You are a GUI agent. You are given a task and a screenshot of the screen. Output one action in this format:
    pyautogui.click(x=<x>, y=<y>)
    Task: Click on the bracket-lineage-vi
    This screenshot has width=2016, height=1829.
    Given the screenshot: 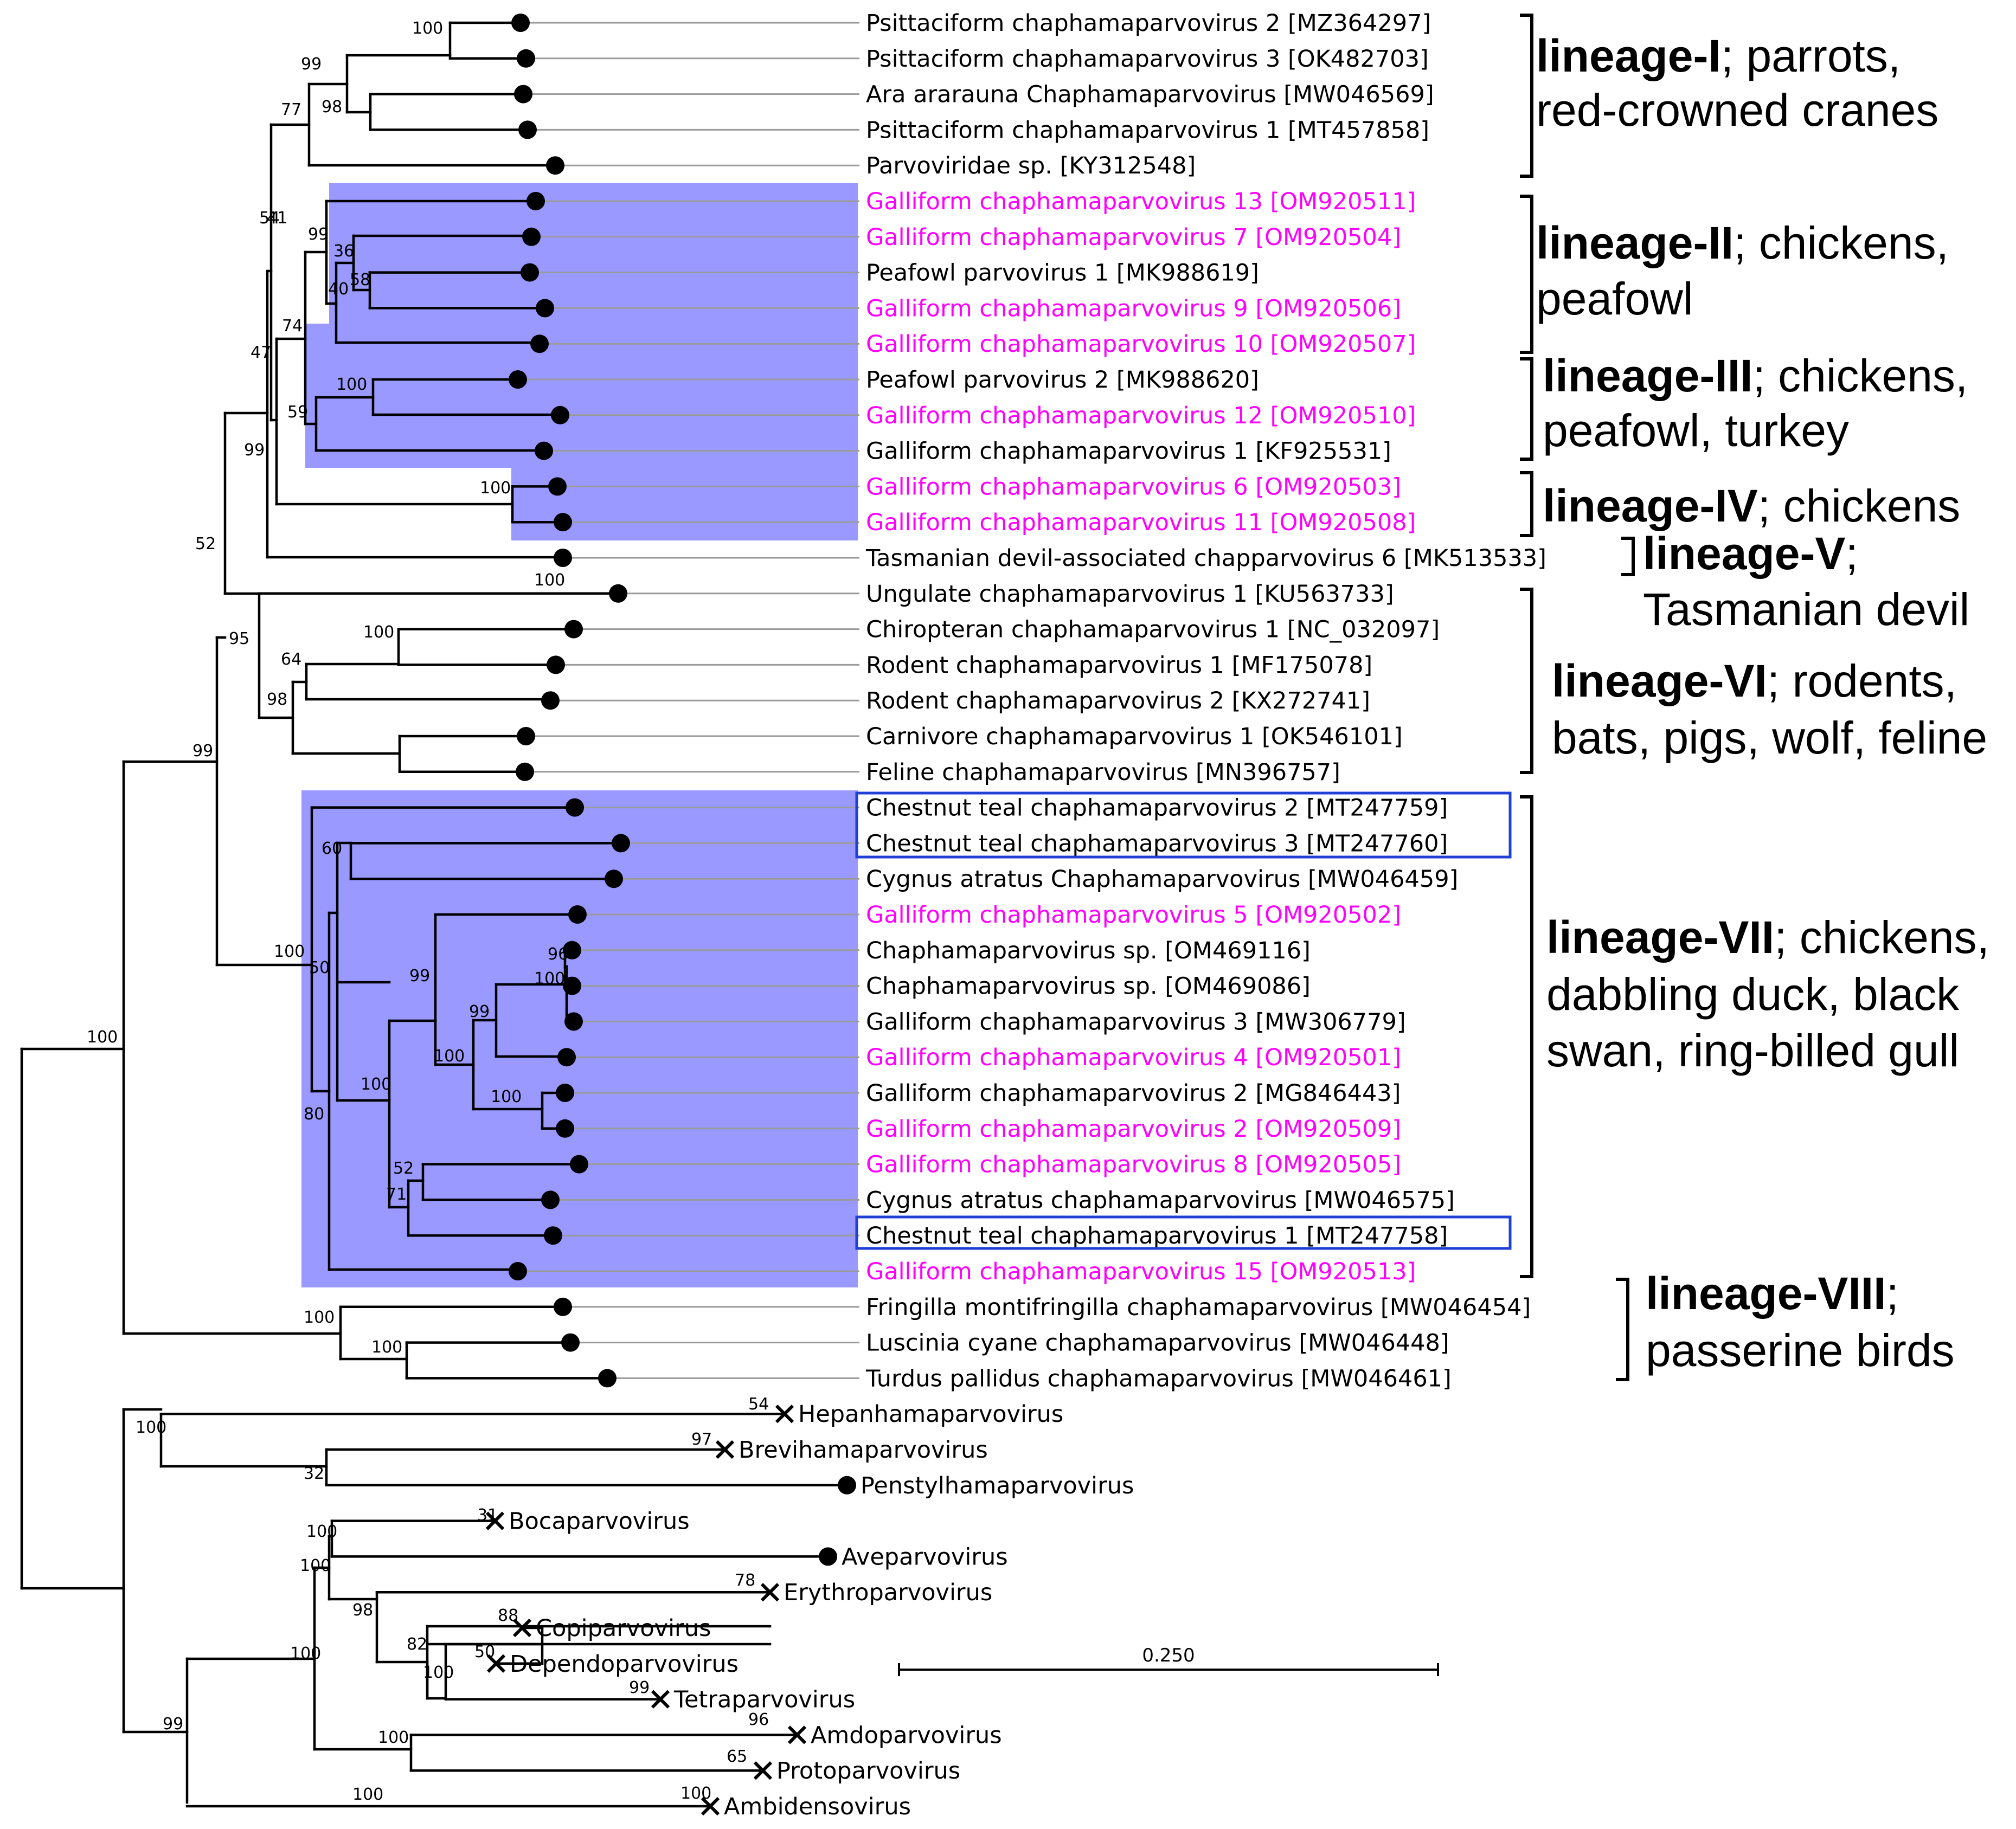 What is the action you would take?
    pyautogui.click(x=1526, y=681)
    